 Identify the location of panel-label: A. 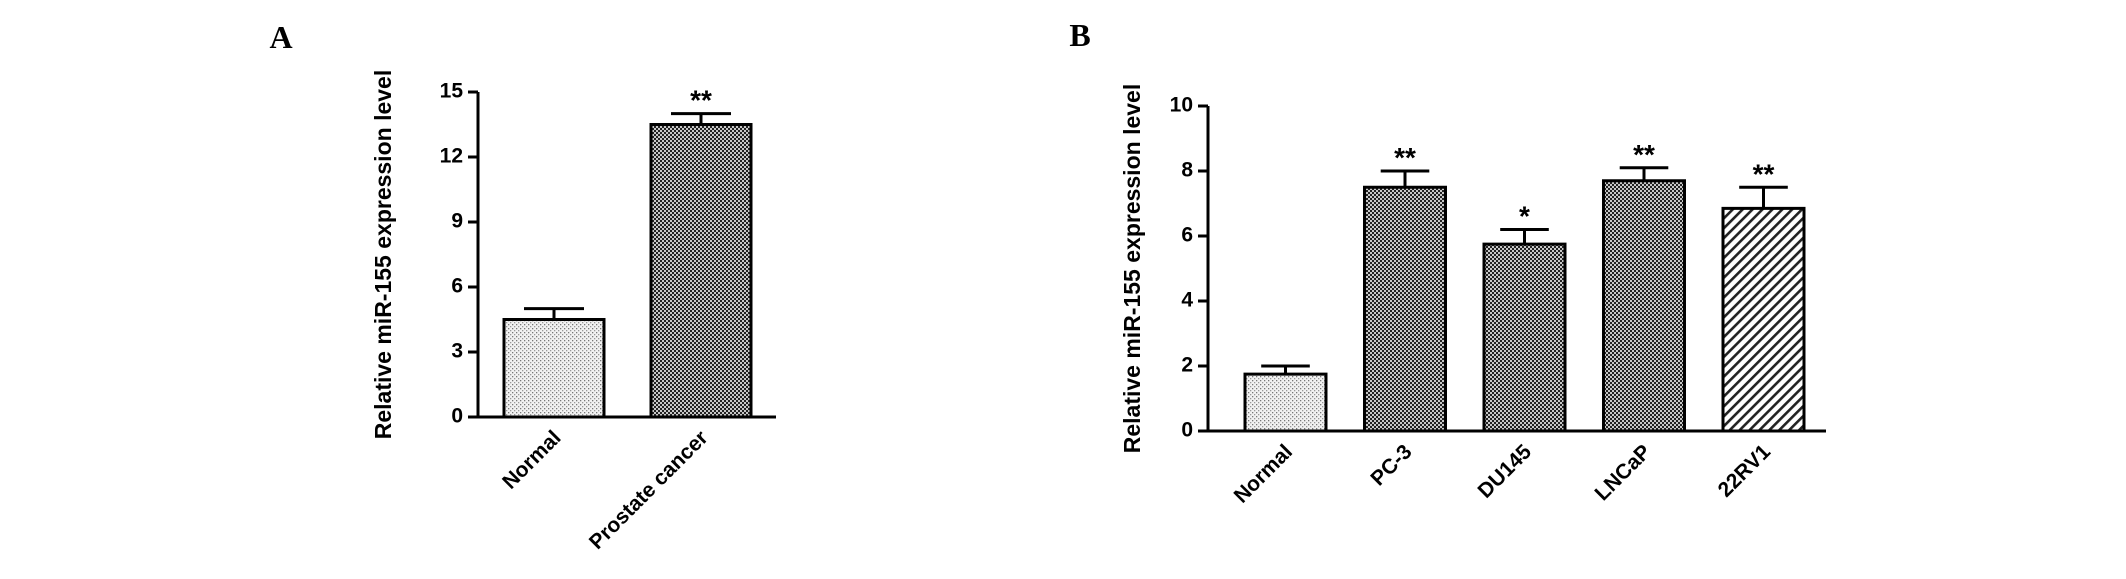
(280, 37).